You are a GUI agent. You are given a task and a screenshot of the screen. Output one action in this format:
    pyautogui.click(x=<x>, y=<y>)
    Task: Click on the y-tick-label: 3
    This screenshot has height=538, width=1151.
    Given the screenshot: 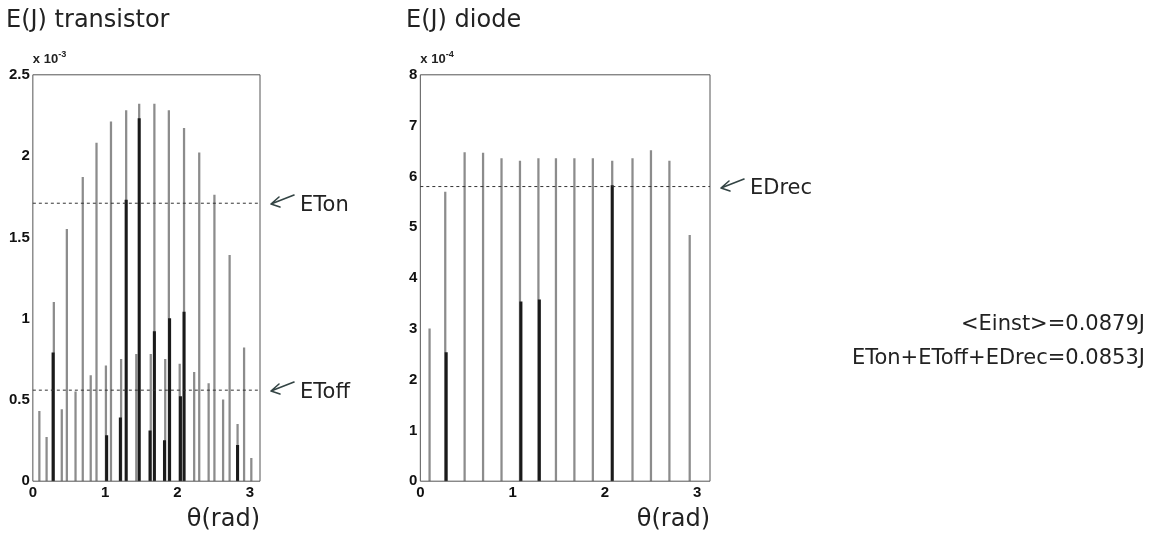 What is the action you would take?
    pyautogui.click(x=413, y=327)
    